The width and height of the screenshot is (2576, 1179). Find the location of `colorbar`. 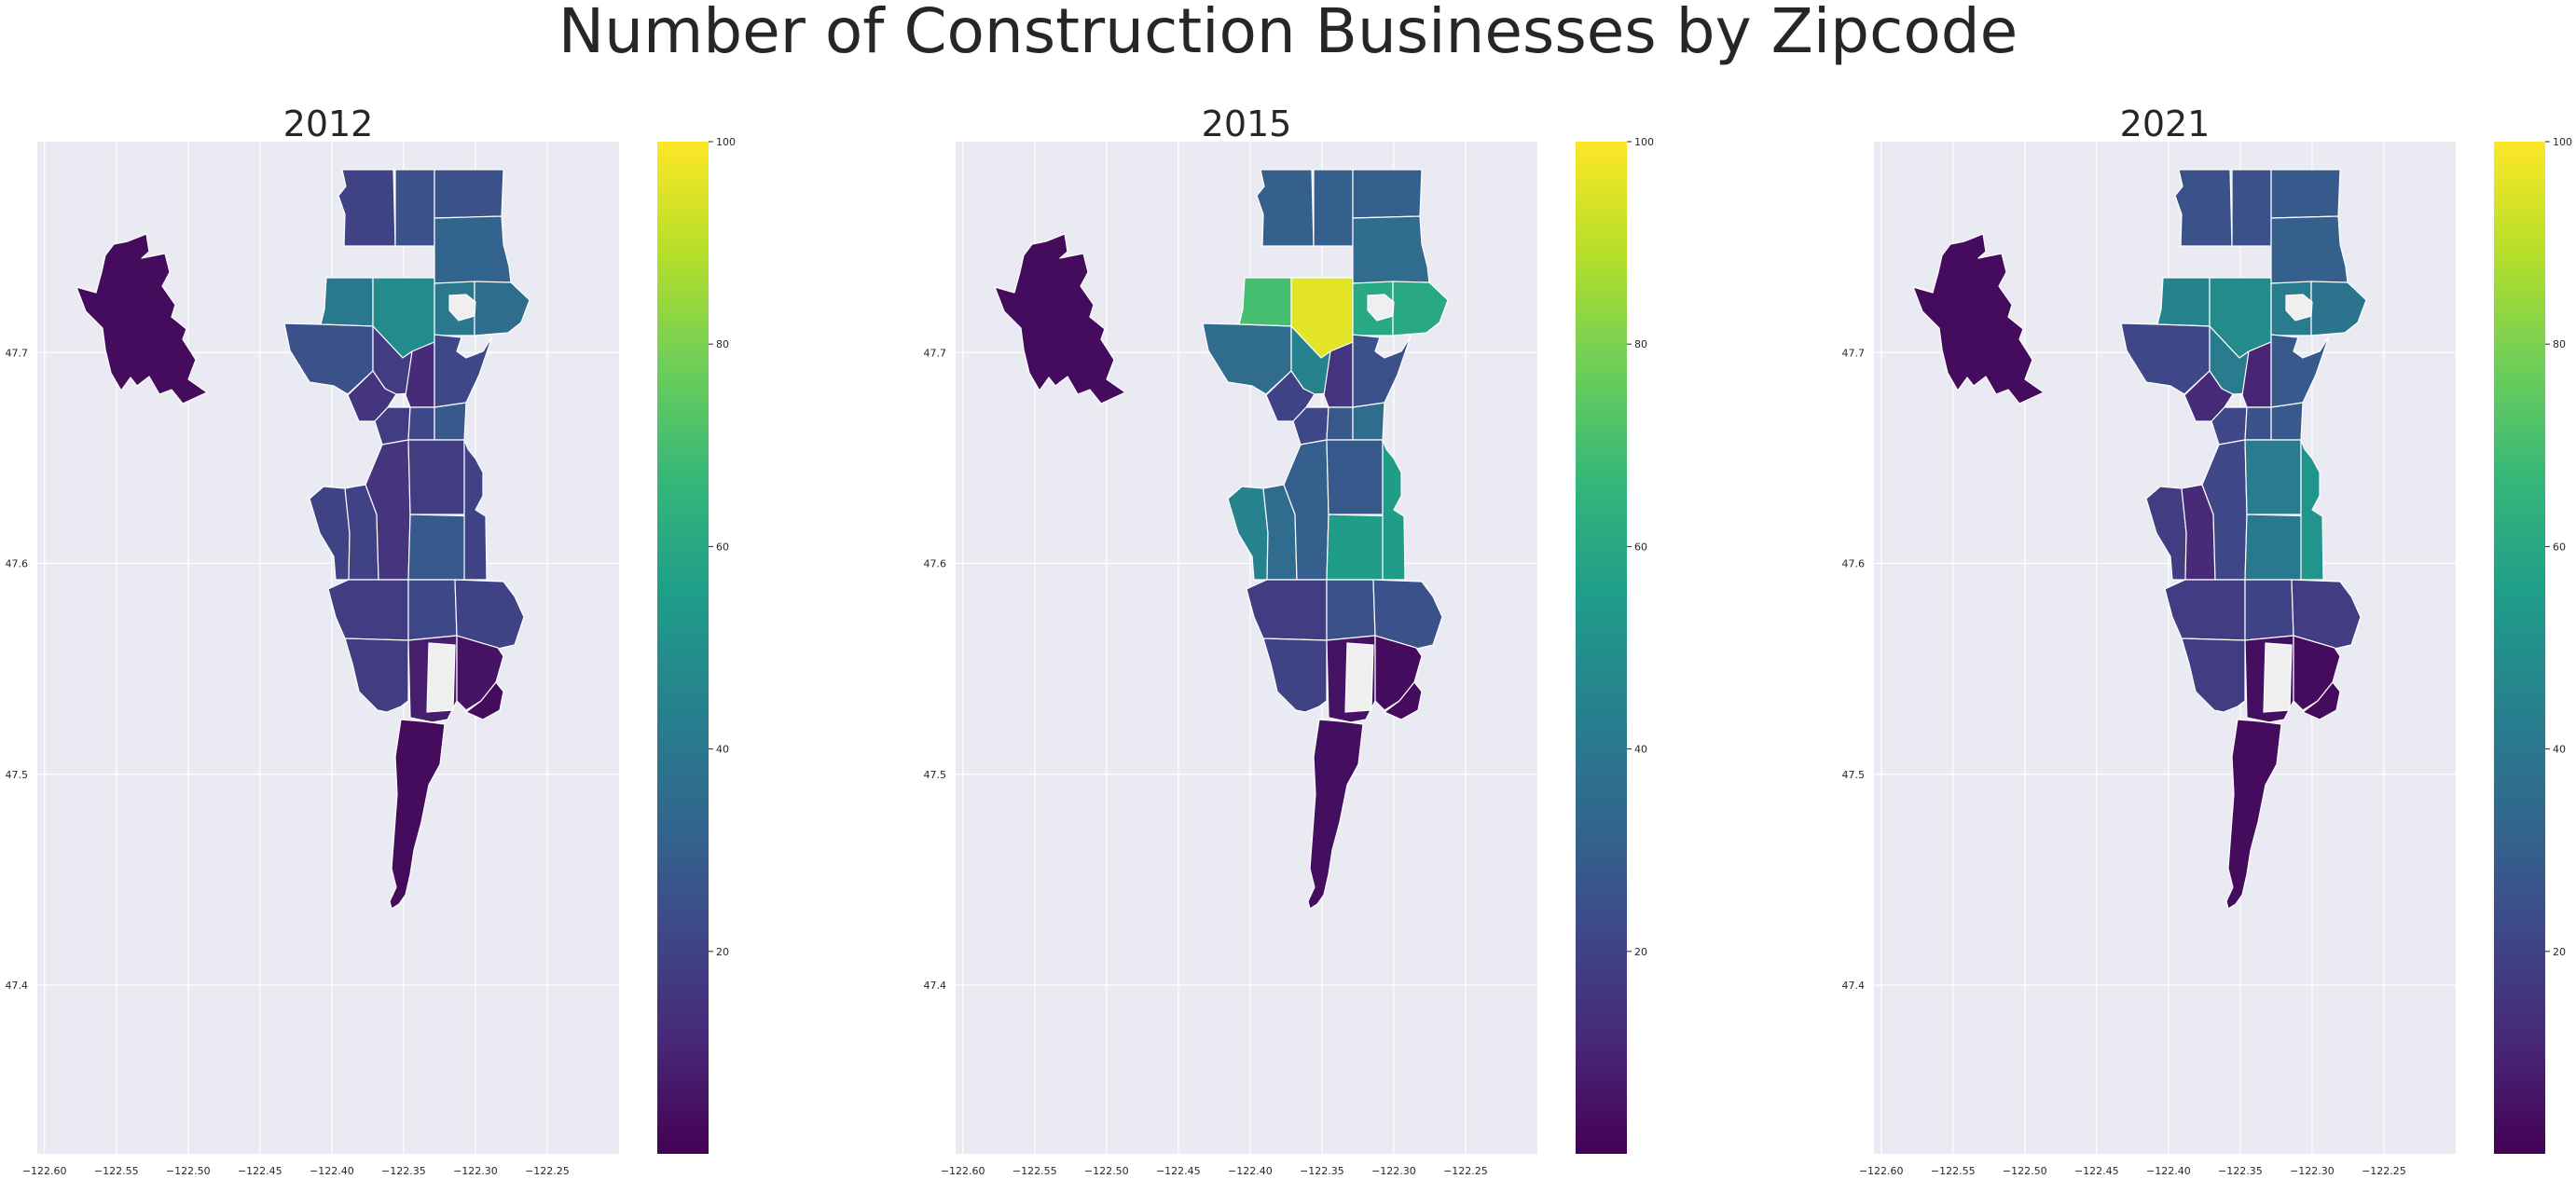

colorbar is located at coordinates (1602, 648).